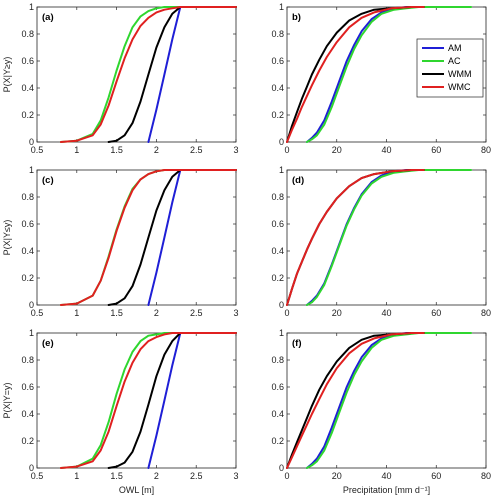 Image resolution: width=500 pixels, height=501 pixels. I want to click on panel-label: (e), so click(48, 343).